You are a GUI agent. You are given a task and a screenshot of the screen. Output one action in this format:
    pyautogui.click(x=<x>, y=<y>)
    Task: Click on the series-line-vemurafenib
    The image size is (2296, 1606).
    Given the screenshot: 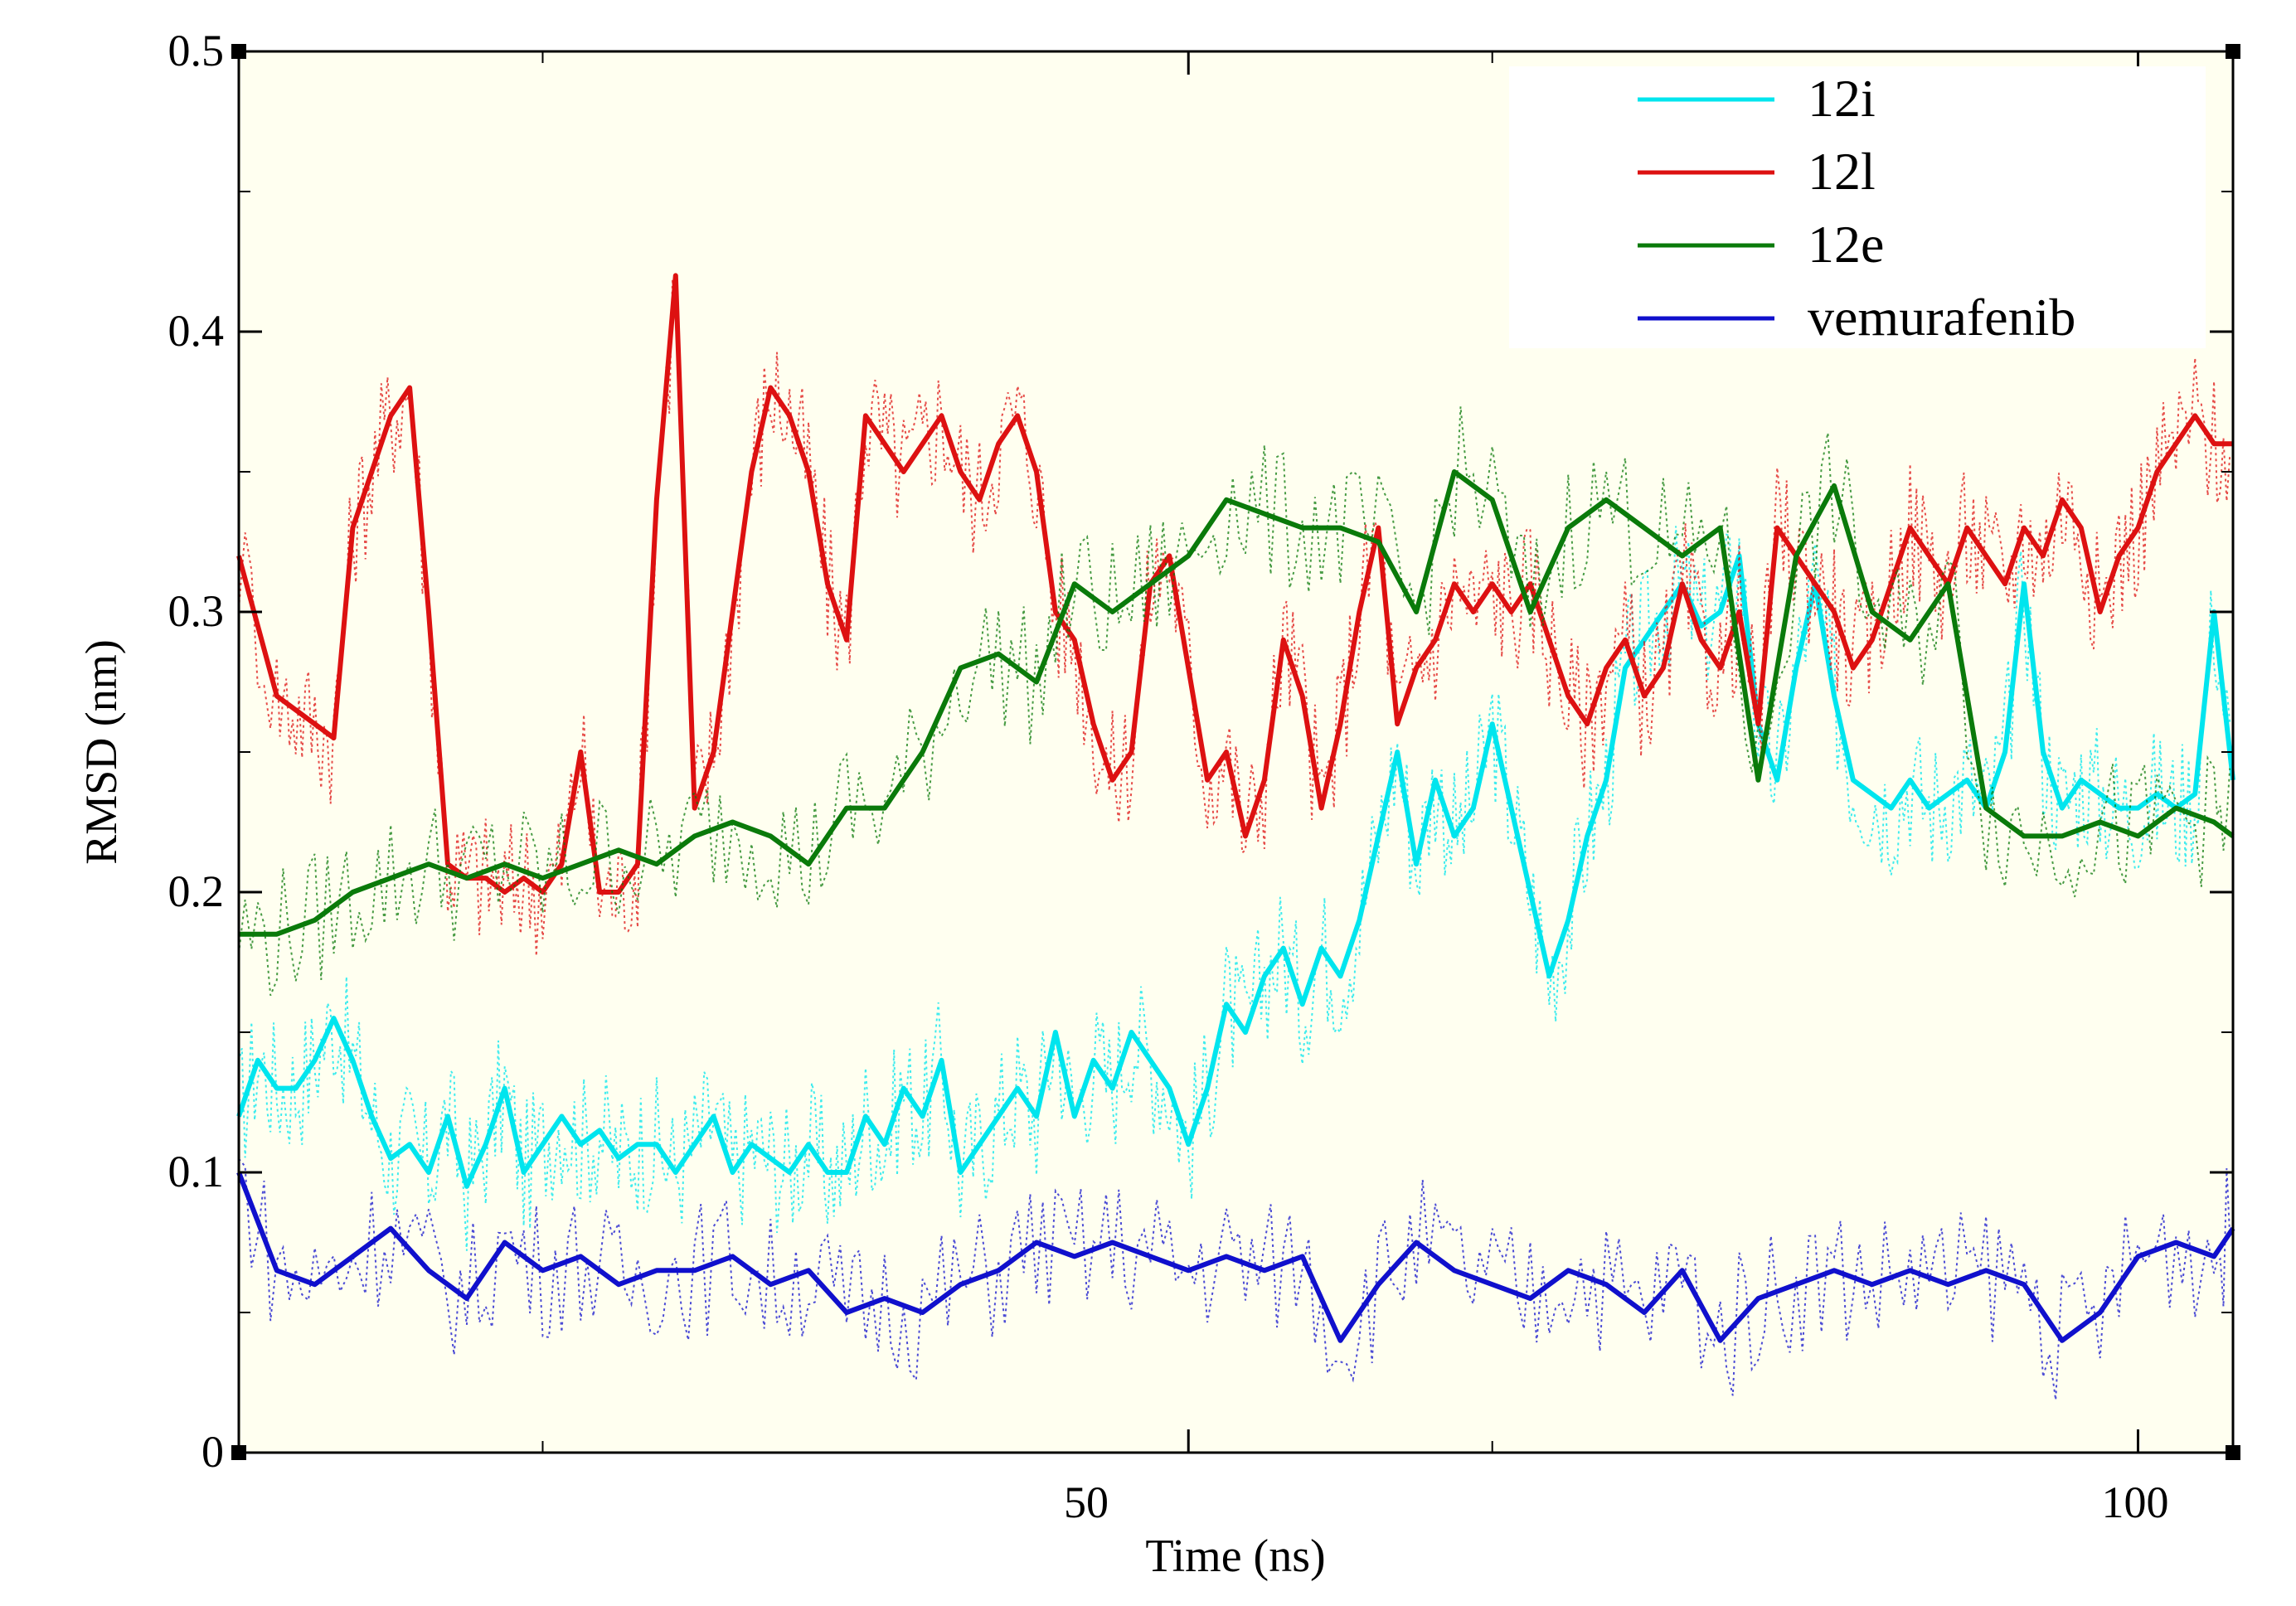 What is the action you would take?
    pyautogui.click(x=1235, y=1257)
    